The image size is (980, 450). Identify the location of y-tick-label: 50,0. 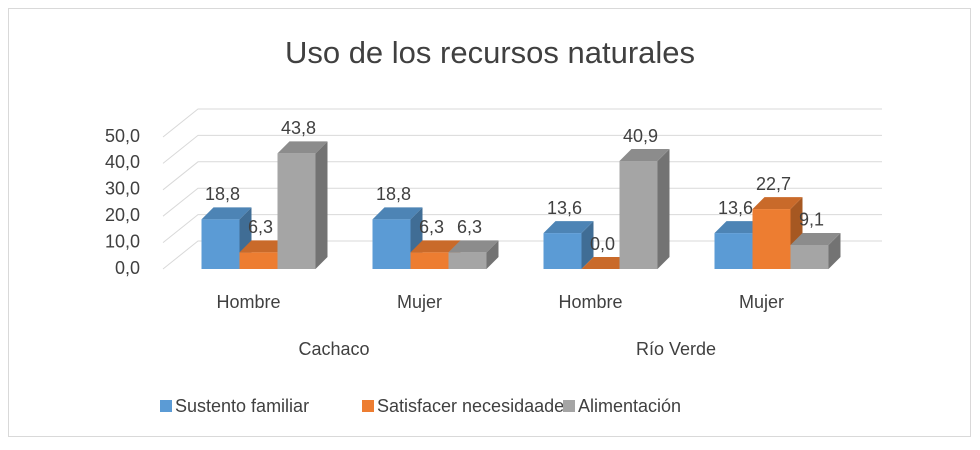
(122, 136).